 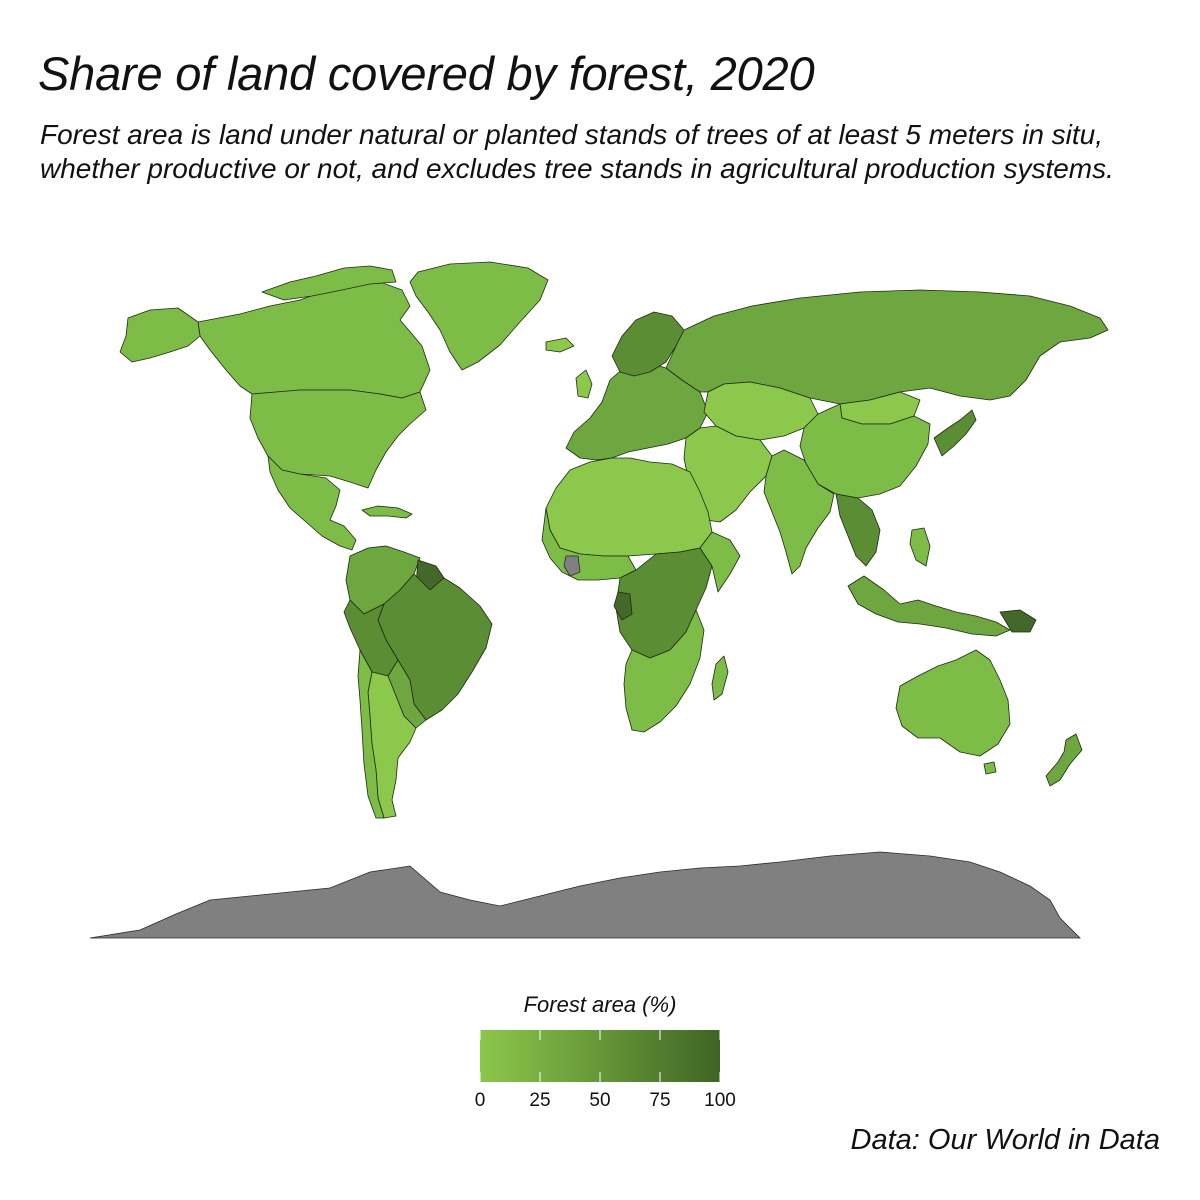 What do you see at coordinates (1064, 760) in the screenshot?
I see `region-new-zealand` at bounding box center [1064, 760].